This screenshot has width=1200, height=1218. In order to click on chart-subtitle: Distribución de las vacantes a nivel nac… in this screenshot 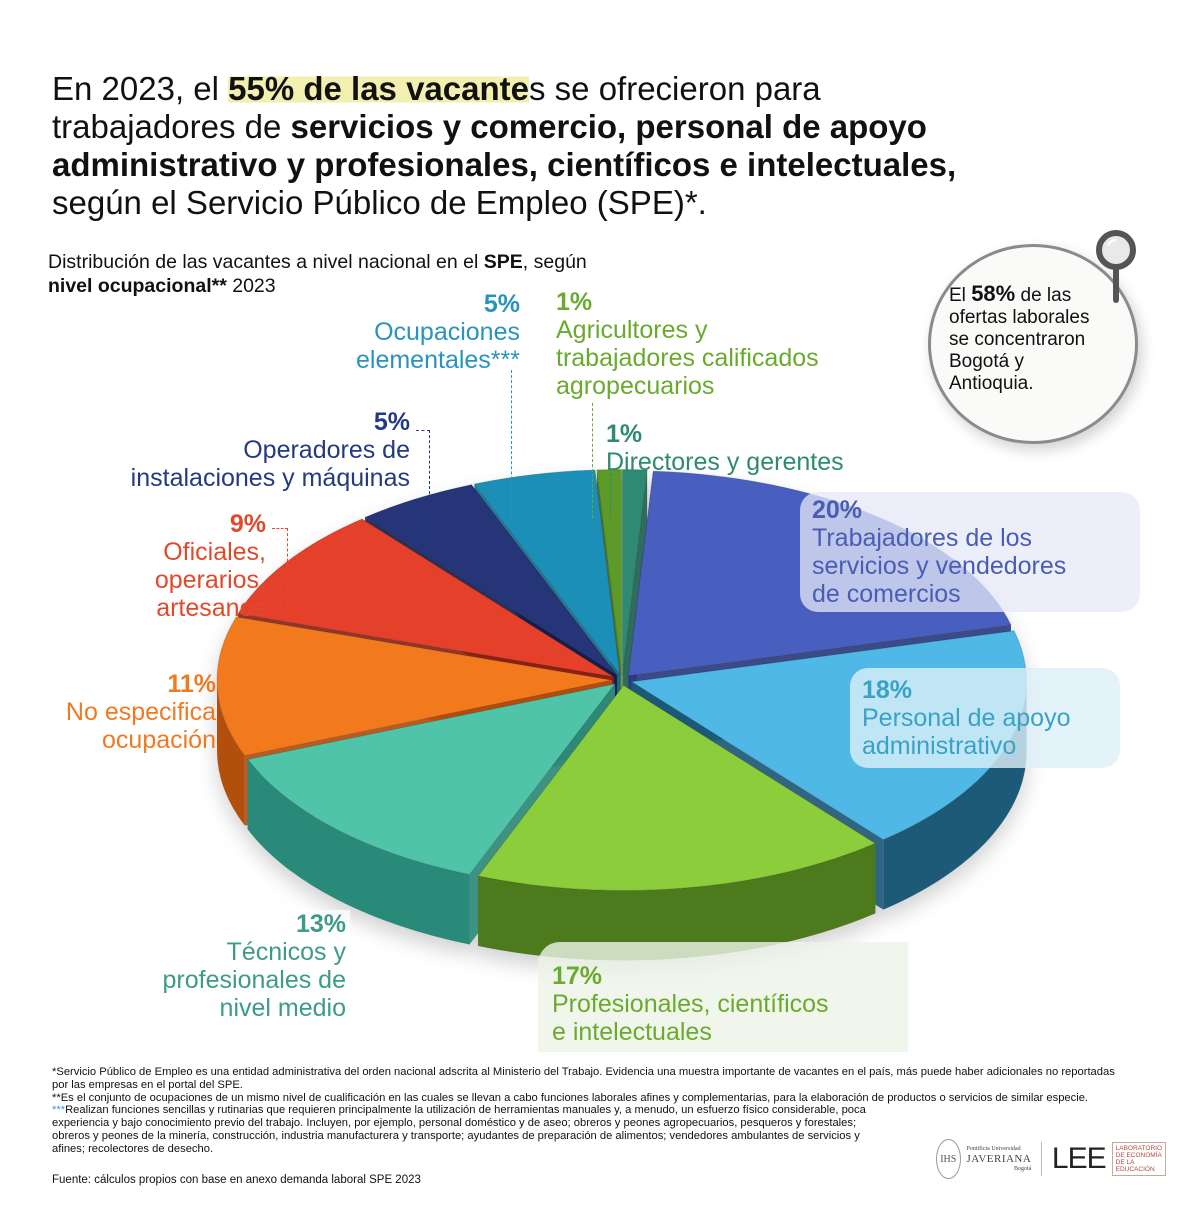, I will do `click(317, 274)`.